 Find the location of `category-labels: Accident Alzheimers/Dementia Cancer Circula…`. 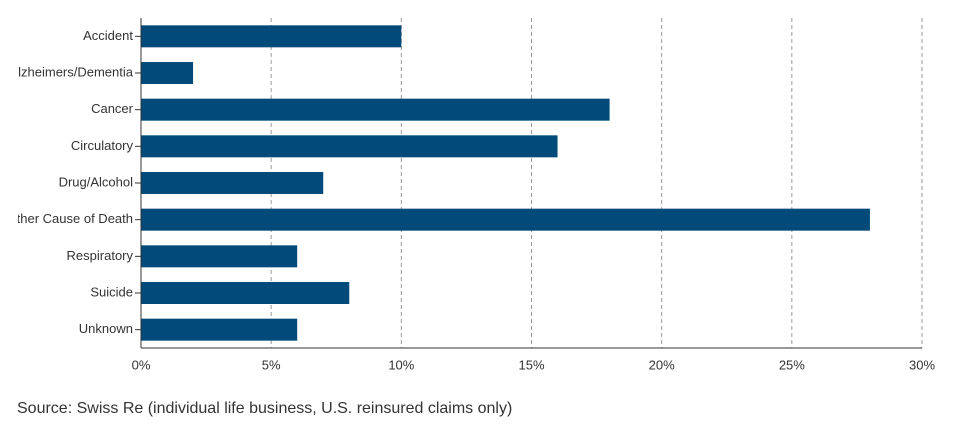

category-labels: Accident Alzheimers/Dementia Cancer Circula… is located at coordinates (70, 182).